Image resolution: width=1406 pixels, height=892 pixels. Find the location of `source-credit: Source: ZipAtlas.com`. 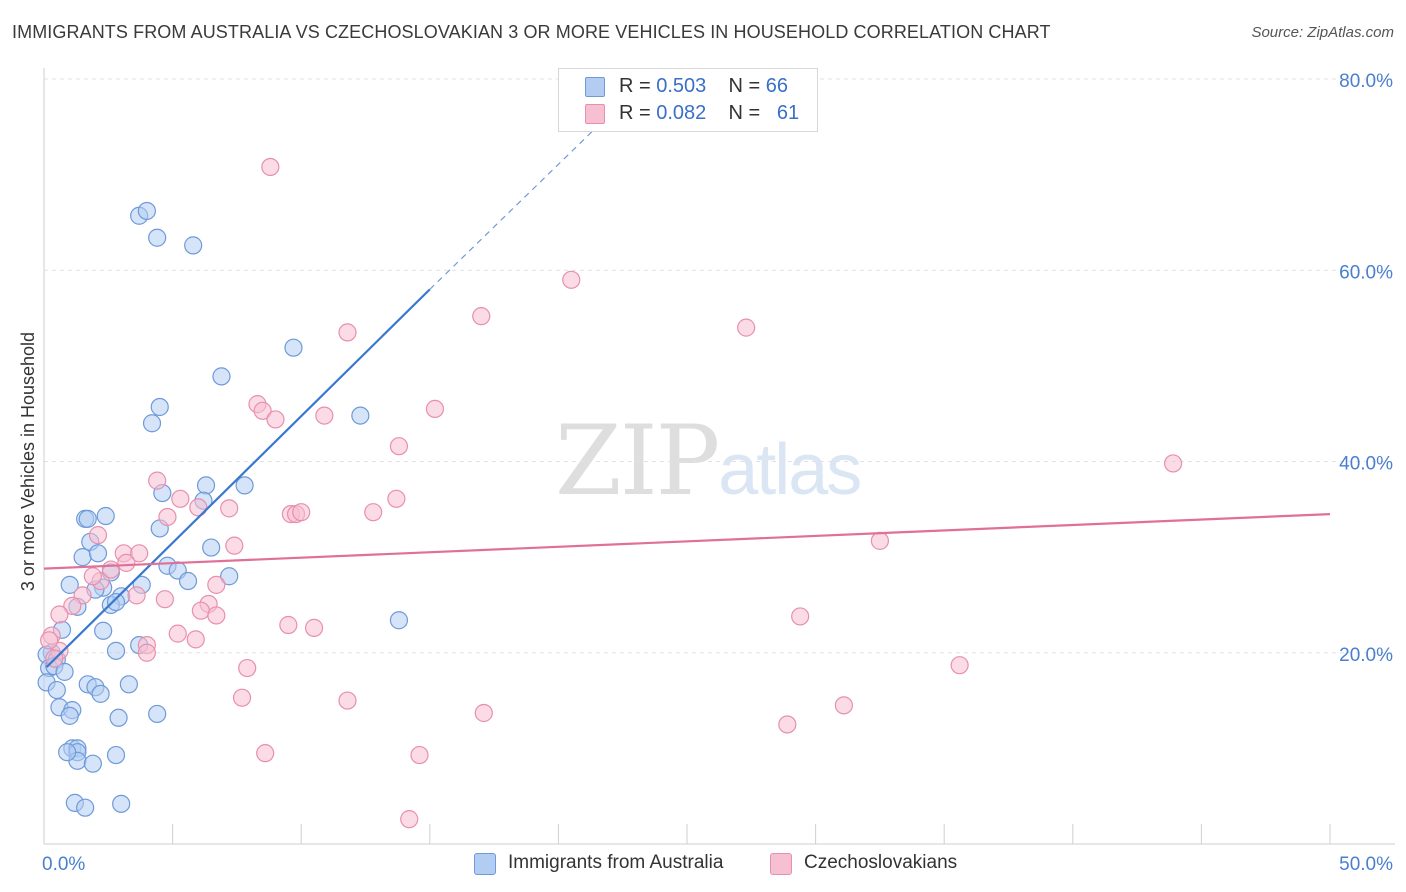

source-credit: Source: ZipAtlas.com is located at coordinates (1322, 32).